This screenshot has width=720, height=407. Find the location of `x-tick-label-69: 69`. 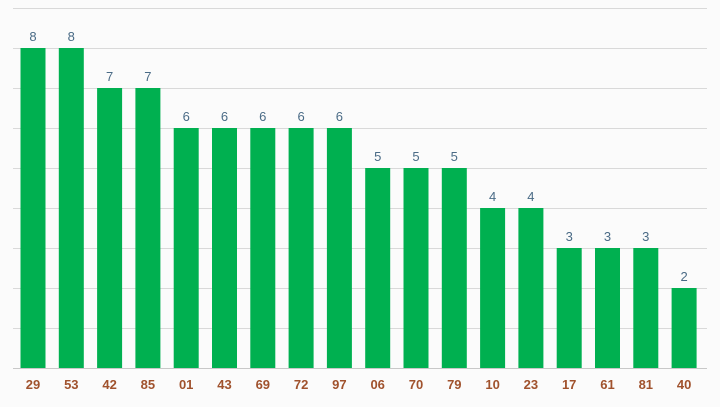

x-tick-label-69: 69 is located at coordinates (263, 384).